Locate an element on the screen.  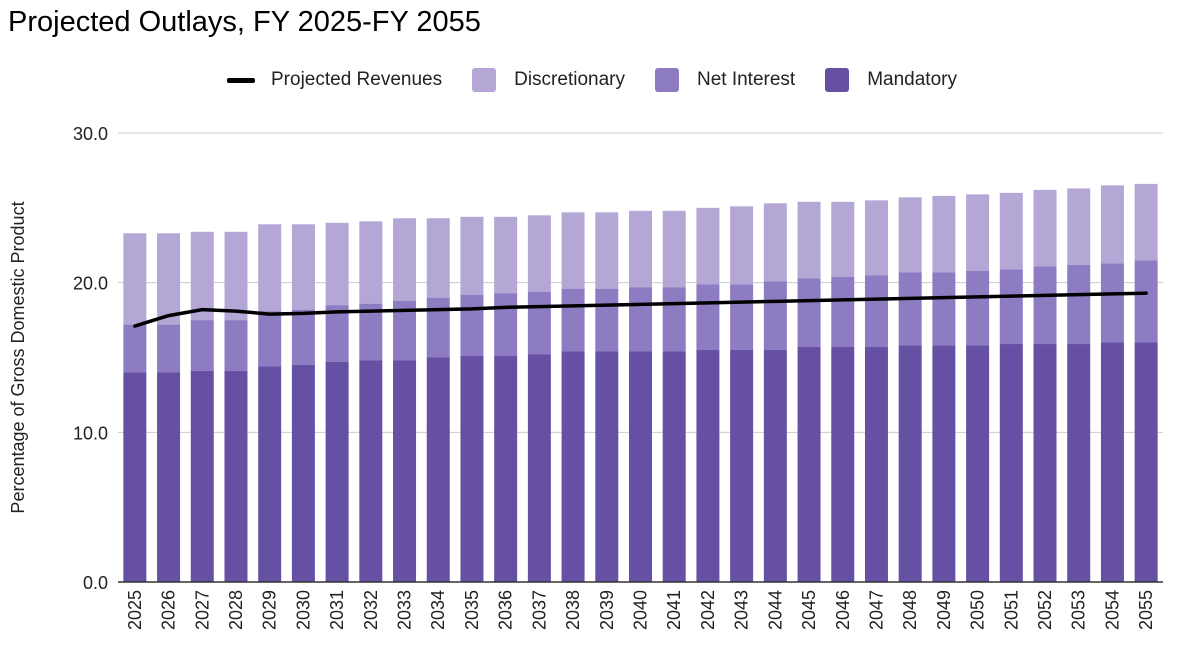
x-tick-label: 2055 is located at coordinates (1146, 610).